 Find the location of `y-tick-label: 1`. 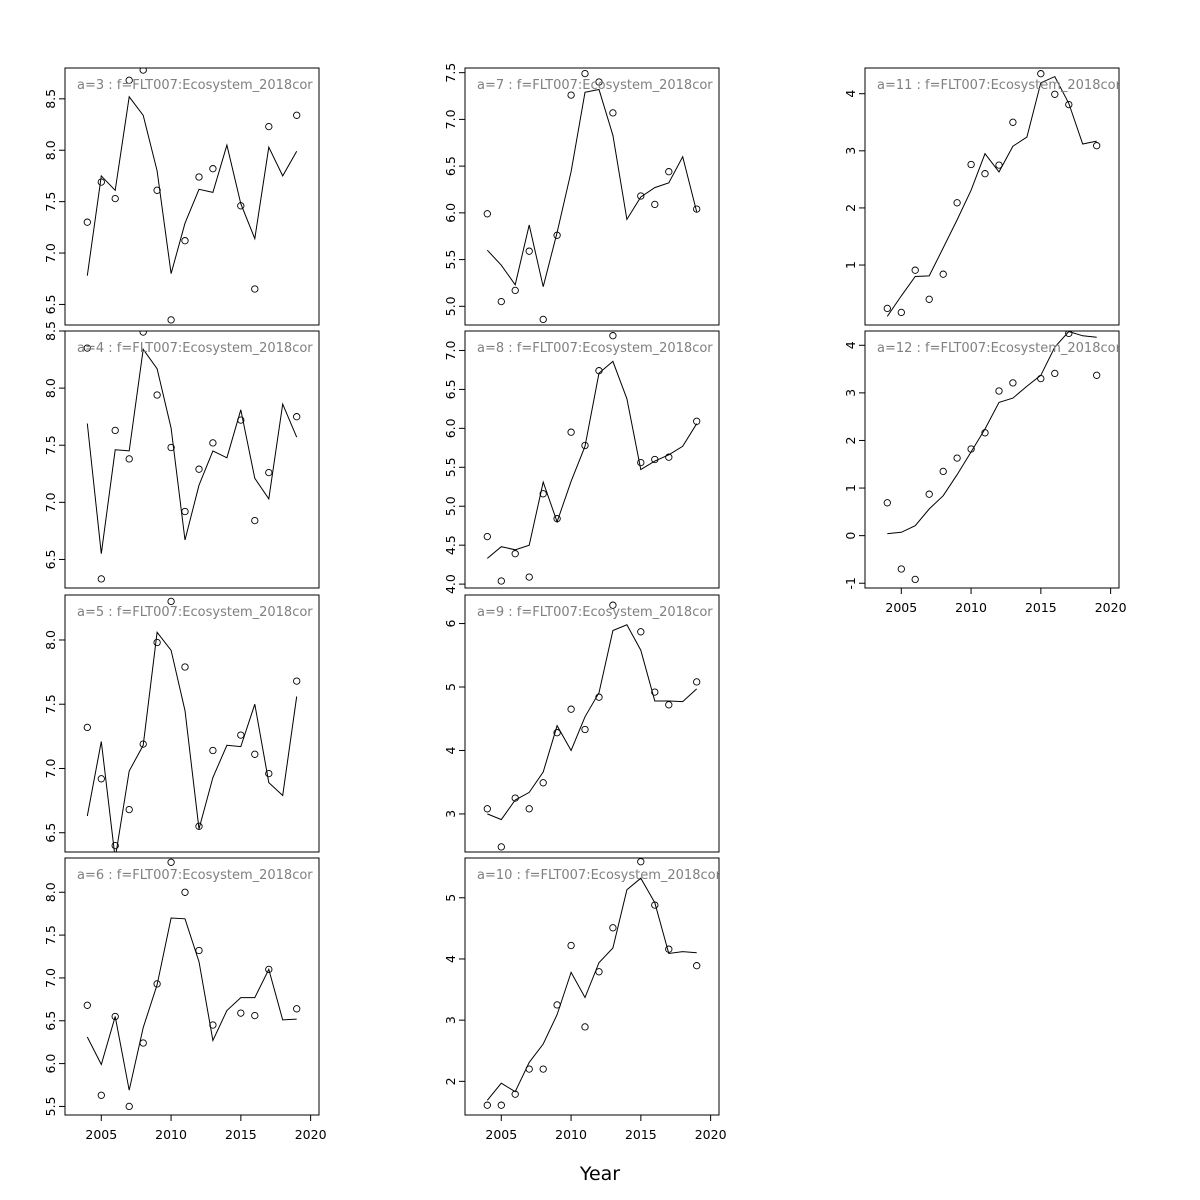

y-tick-label: 1 is located at coordinates (850, 265).